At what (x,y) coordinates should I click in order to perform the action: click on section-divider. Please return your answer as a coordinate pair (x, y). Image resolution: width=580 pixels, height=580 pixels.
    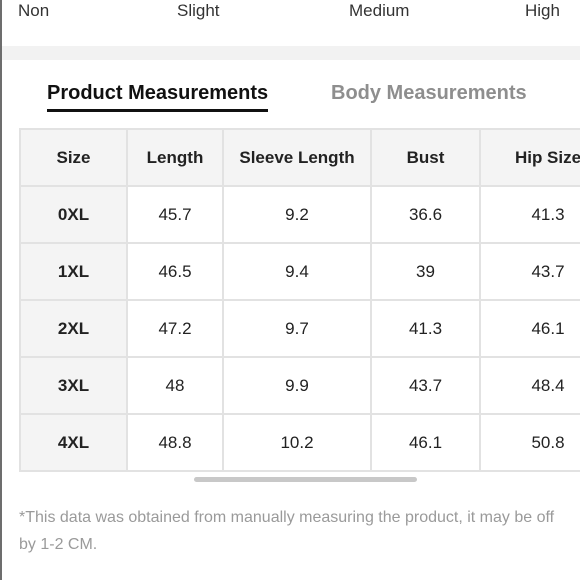
    Looking at the image, I should click on (291, 53).